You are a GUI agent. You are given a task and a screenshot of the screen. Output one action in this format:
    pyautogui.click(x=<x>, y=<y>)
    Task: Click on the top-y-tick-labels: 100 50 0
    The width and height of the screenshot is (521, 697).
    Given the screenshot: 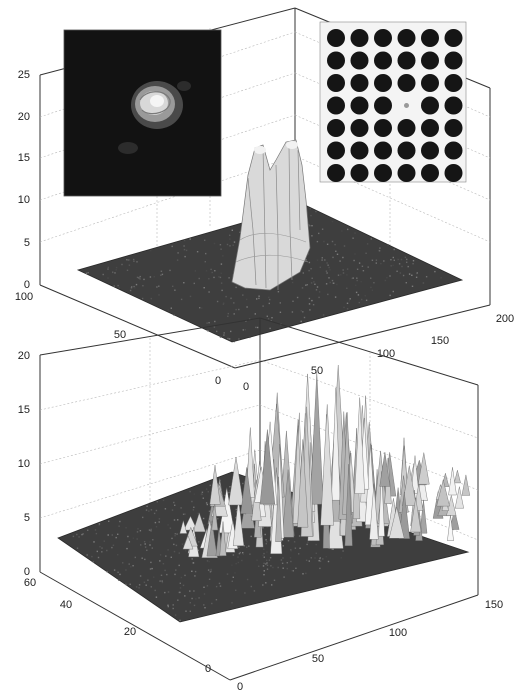 What is the action you would take?
    pyautogui.click(x=118, y=339)
    